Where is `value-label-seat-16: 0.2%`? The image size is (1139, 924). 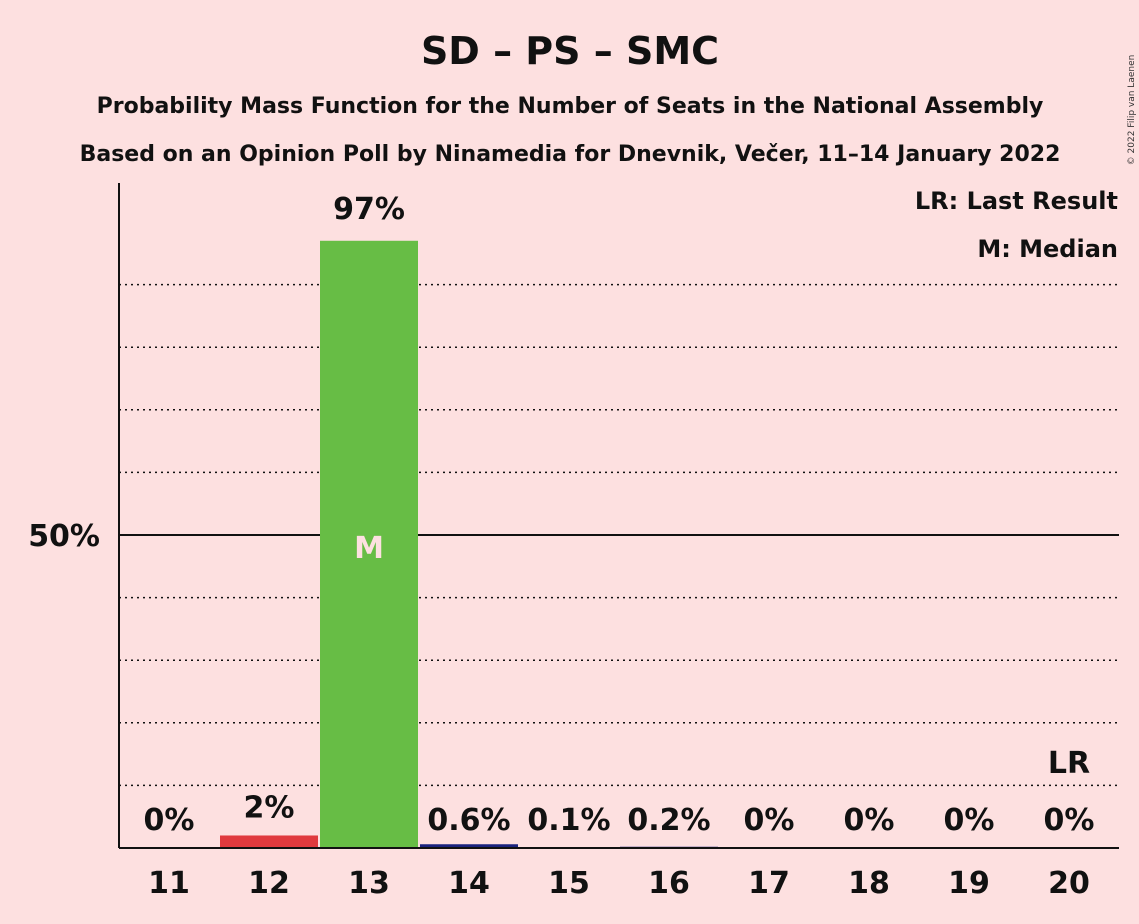 value-label-seat-16: 0.2% is located at coordinates (668, 820).